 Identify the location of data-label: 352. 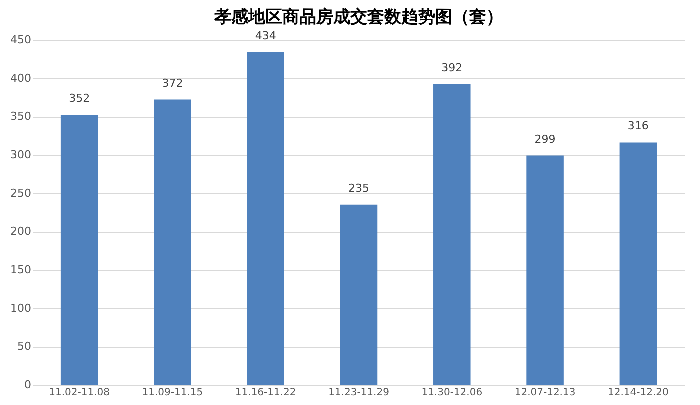
(79, 99).